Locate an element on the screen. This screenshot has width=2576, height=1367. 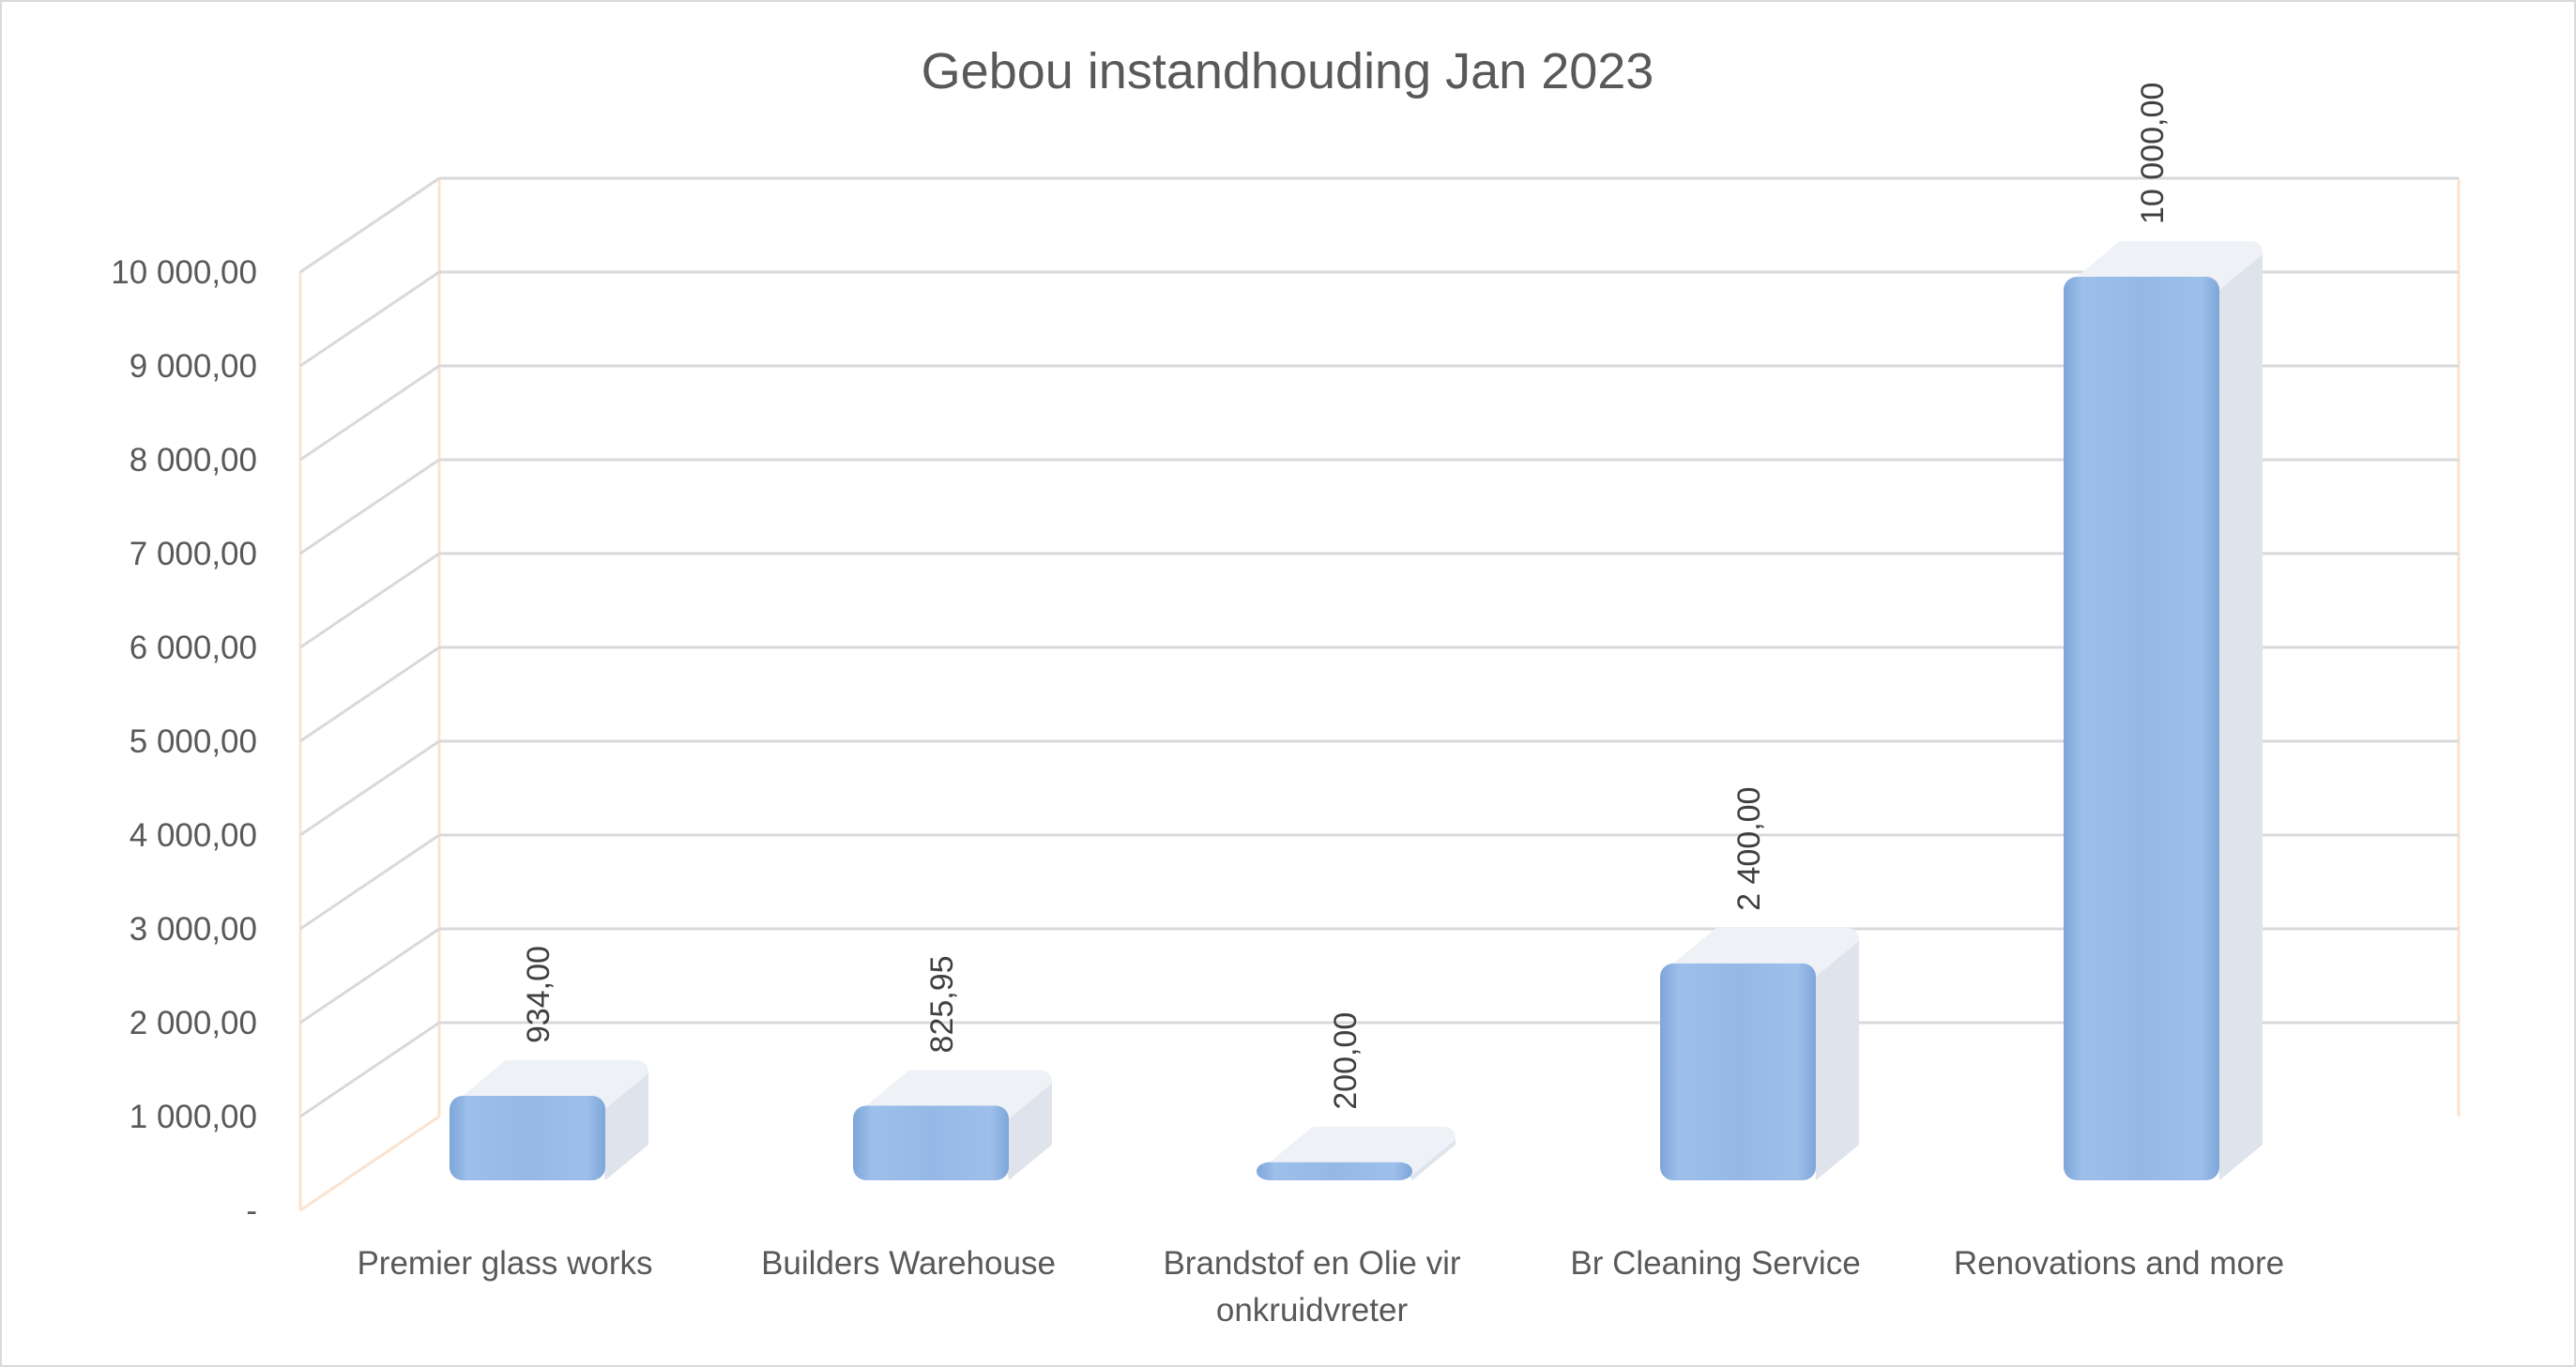
y-tick-label: 1 000,00 is located at coordinates (193, 1117).